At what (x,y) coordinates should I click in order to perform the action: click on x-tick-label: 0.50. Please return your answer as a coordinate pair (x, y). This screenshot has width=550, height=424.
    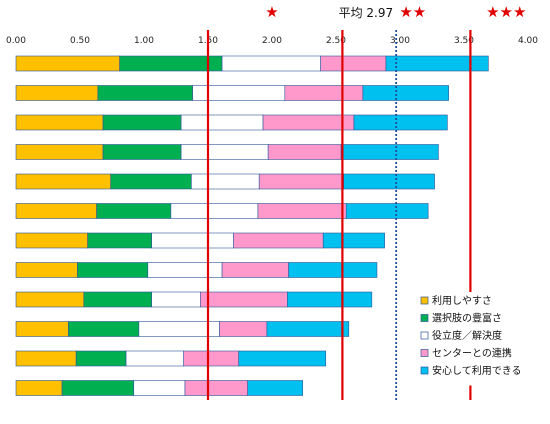
    Looking at the image, I should click on (80, 41).